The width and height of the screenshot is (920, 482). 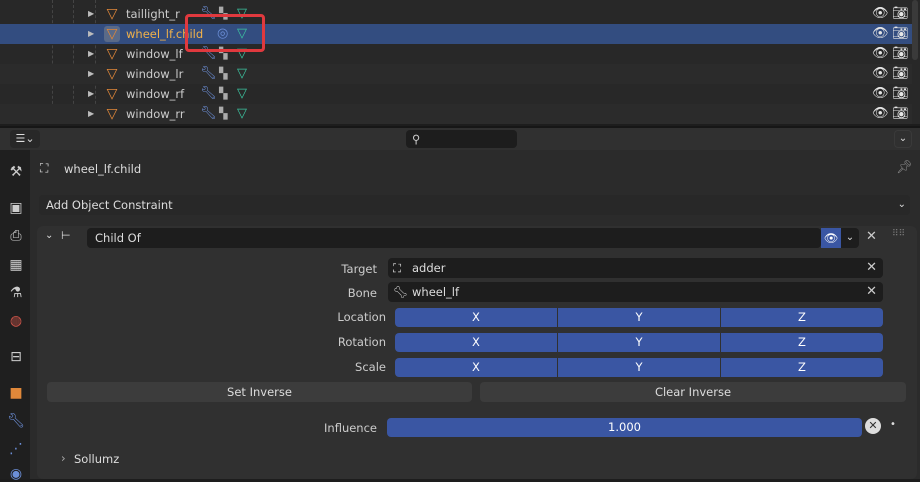 I want to click on collapse-chevron-icon: ⌄, so click(x=49, y=235).